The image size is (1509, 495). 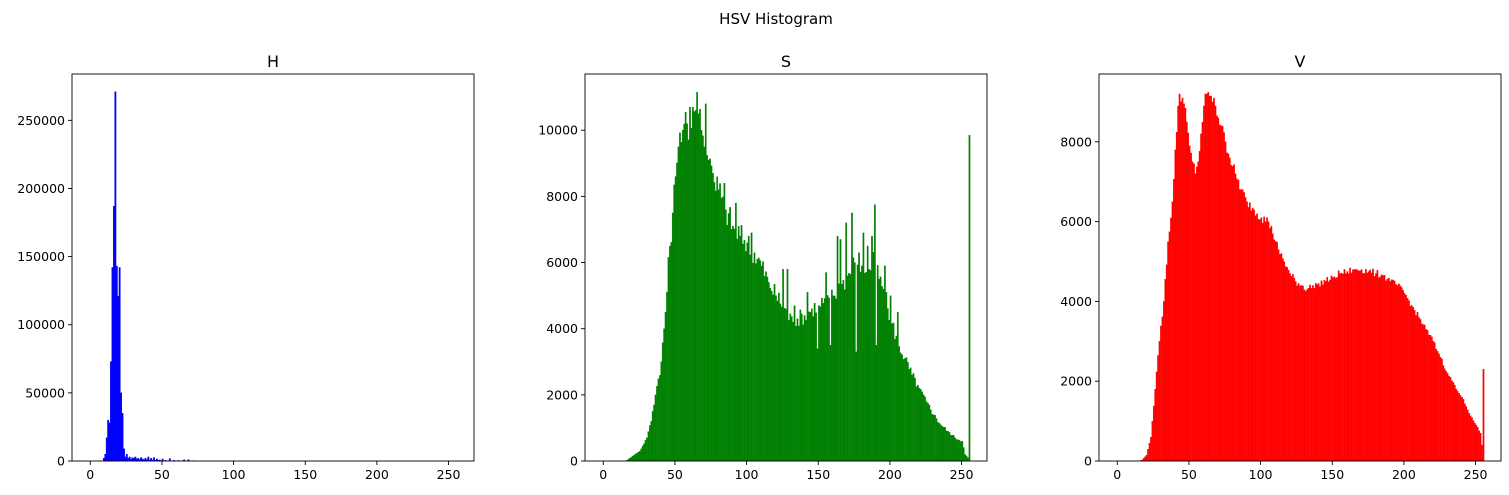 What do you see at coordinates (1404, 474) in the screenshot?
I see `v-x-tick-label: 200` at bounding box center [1404, 474].